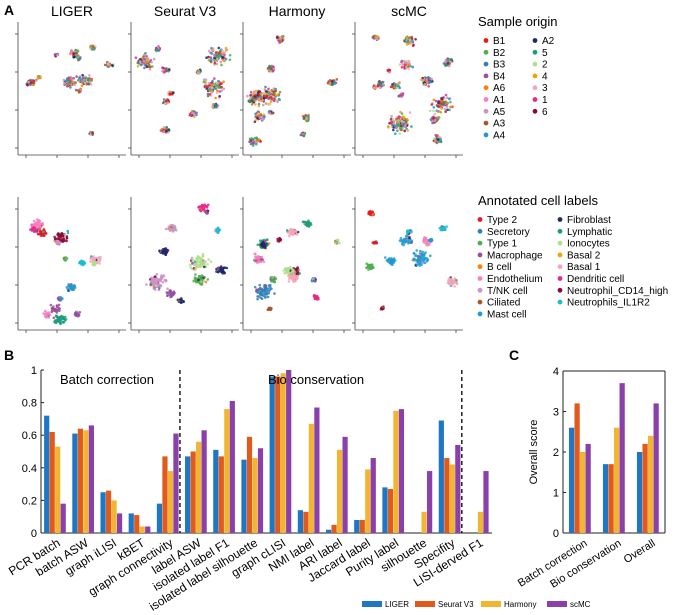 This screenshot has width=685, height=615. I want to click on bottom-legend: LIGER Seurat V3 Harmony scMC, so click(476, 604).